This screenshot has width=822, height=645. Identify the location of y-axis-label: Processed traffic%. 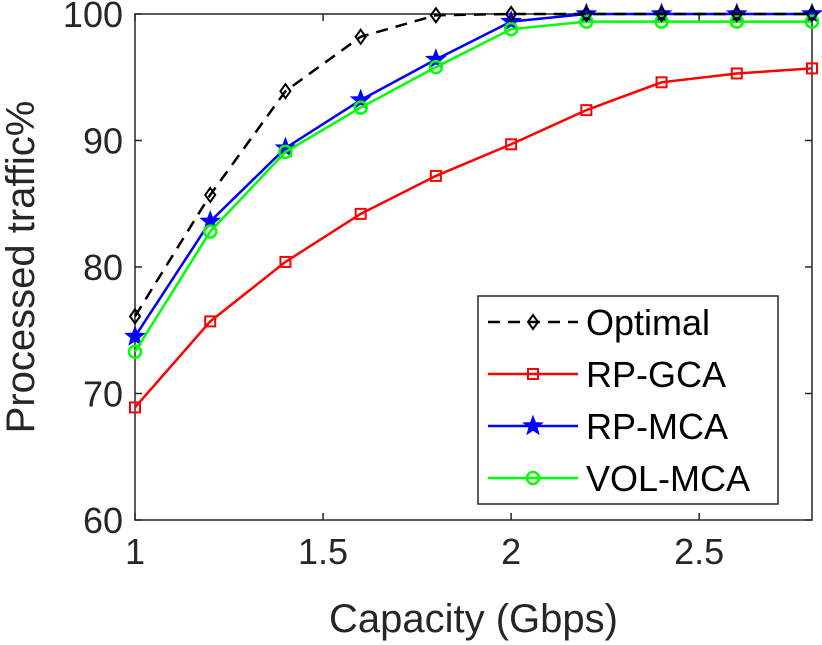
(21, 267).